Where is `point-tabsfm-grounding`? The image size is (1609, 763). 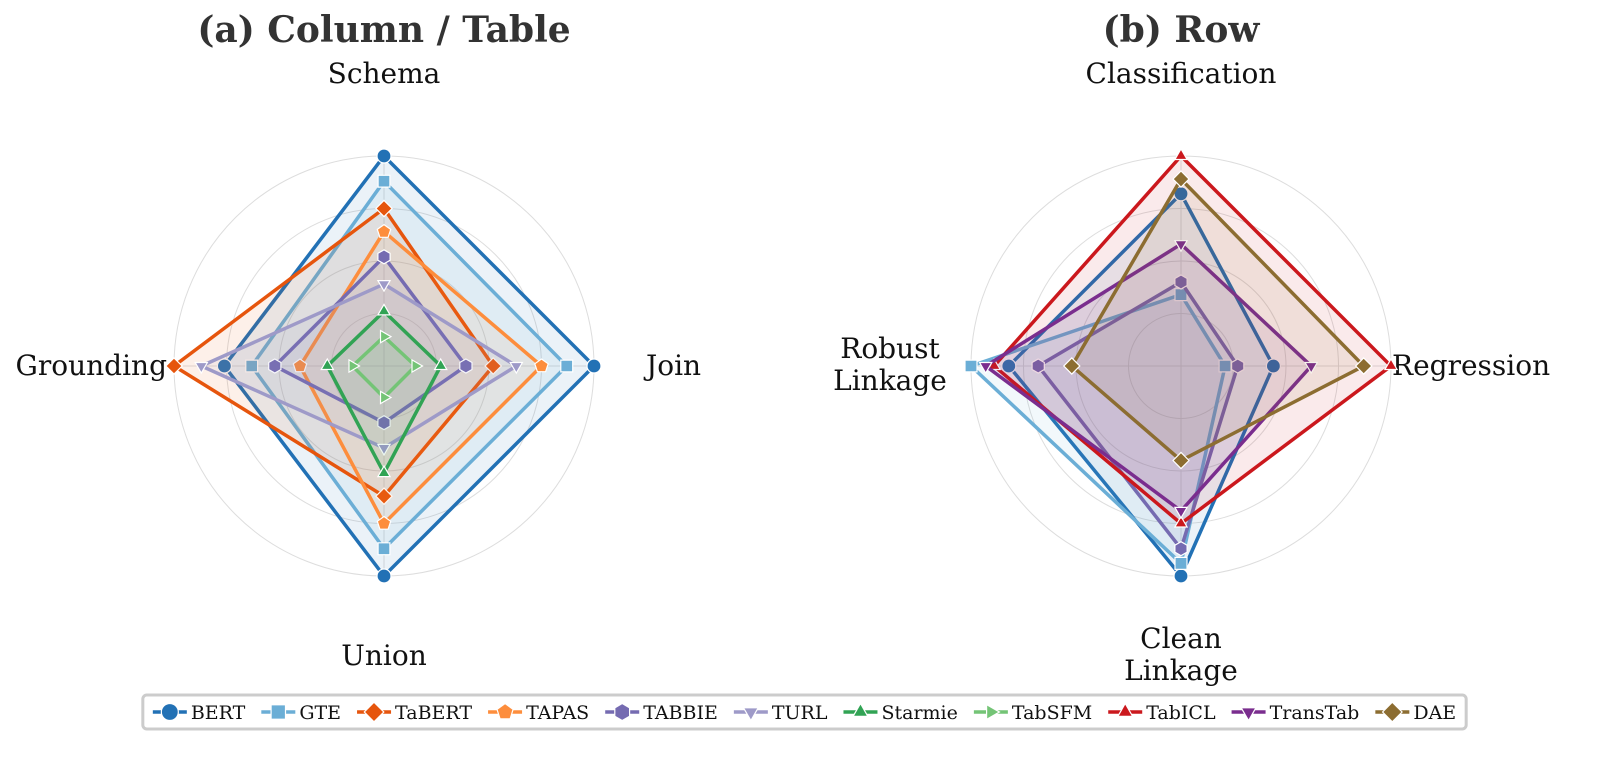 point-tabsfm-grounding is located at coordinates (354, 366).